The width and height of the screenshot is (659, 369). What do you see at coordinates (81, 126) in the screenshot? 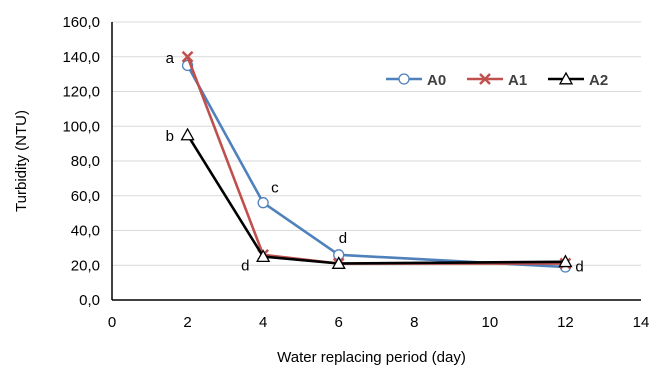
I see `y-tick-label: 100,0` at bounding box center [81, 126].